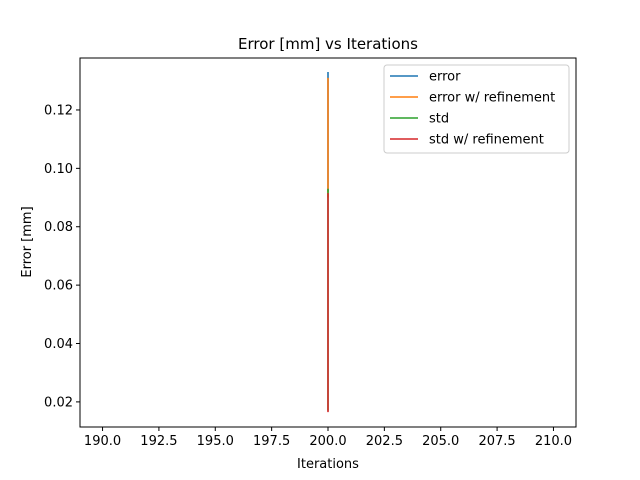  I want to click on y-axis-ticks: 0.02 0.04 0.06 0.08 0.10 0.12, so click(62, 256).